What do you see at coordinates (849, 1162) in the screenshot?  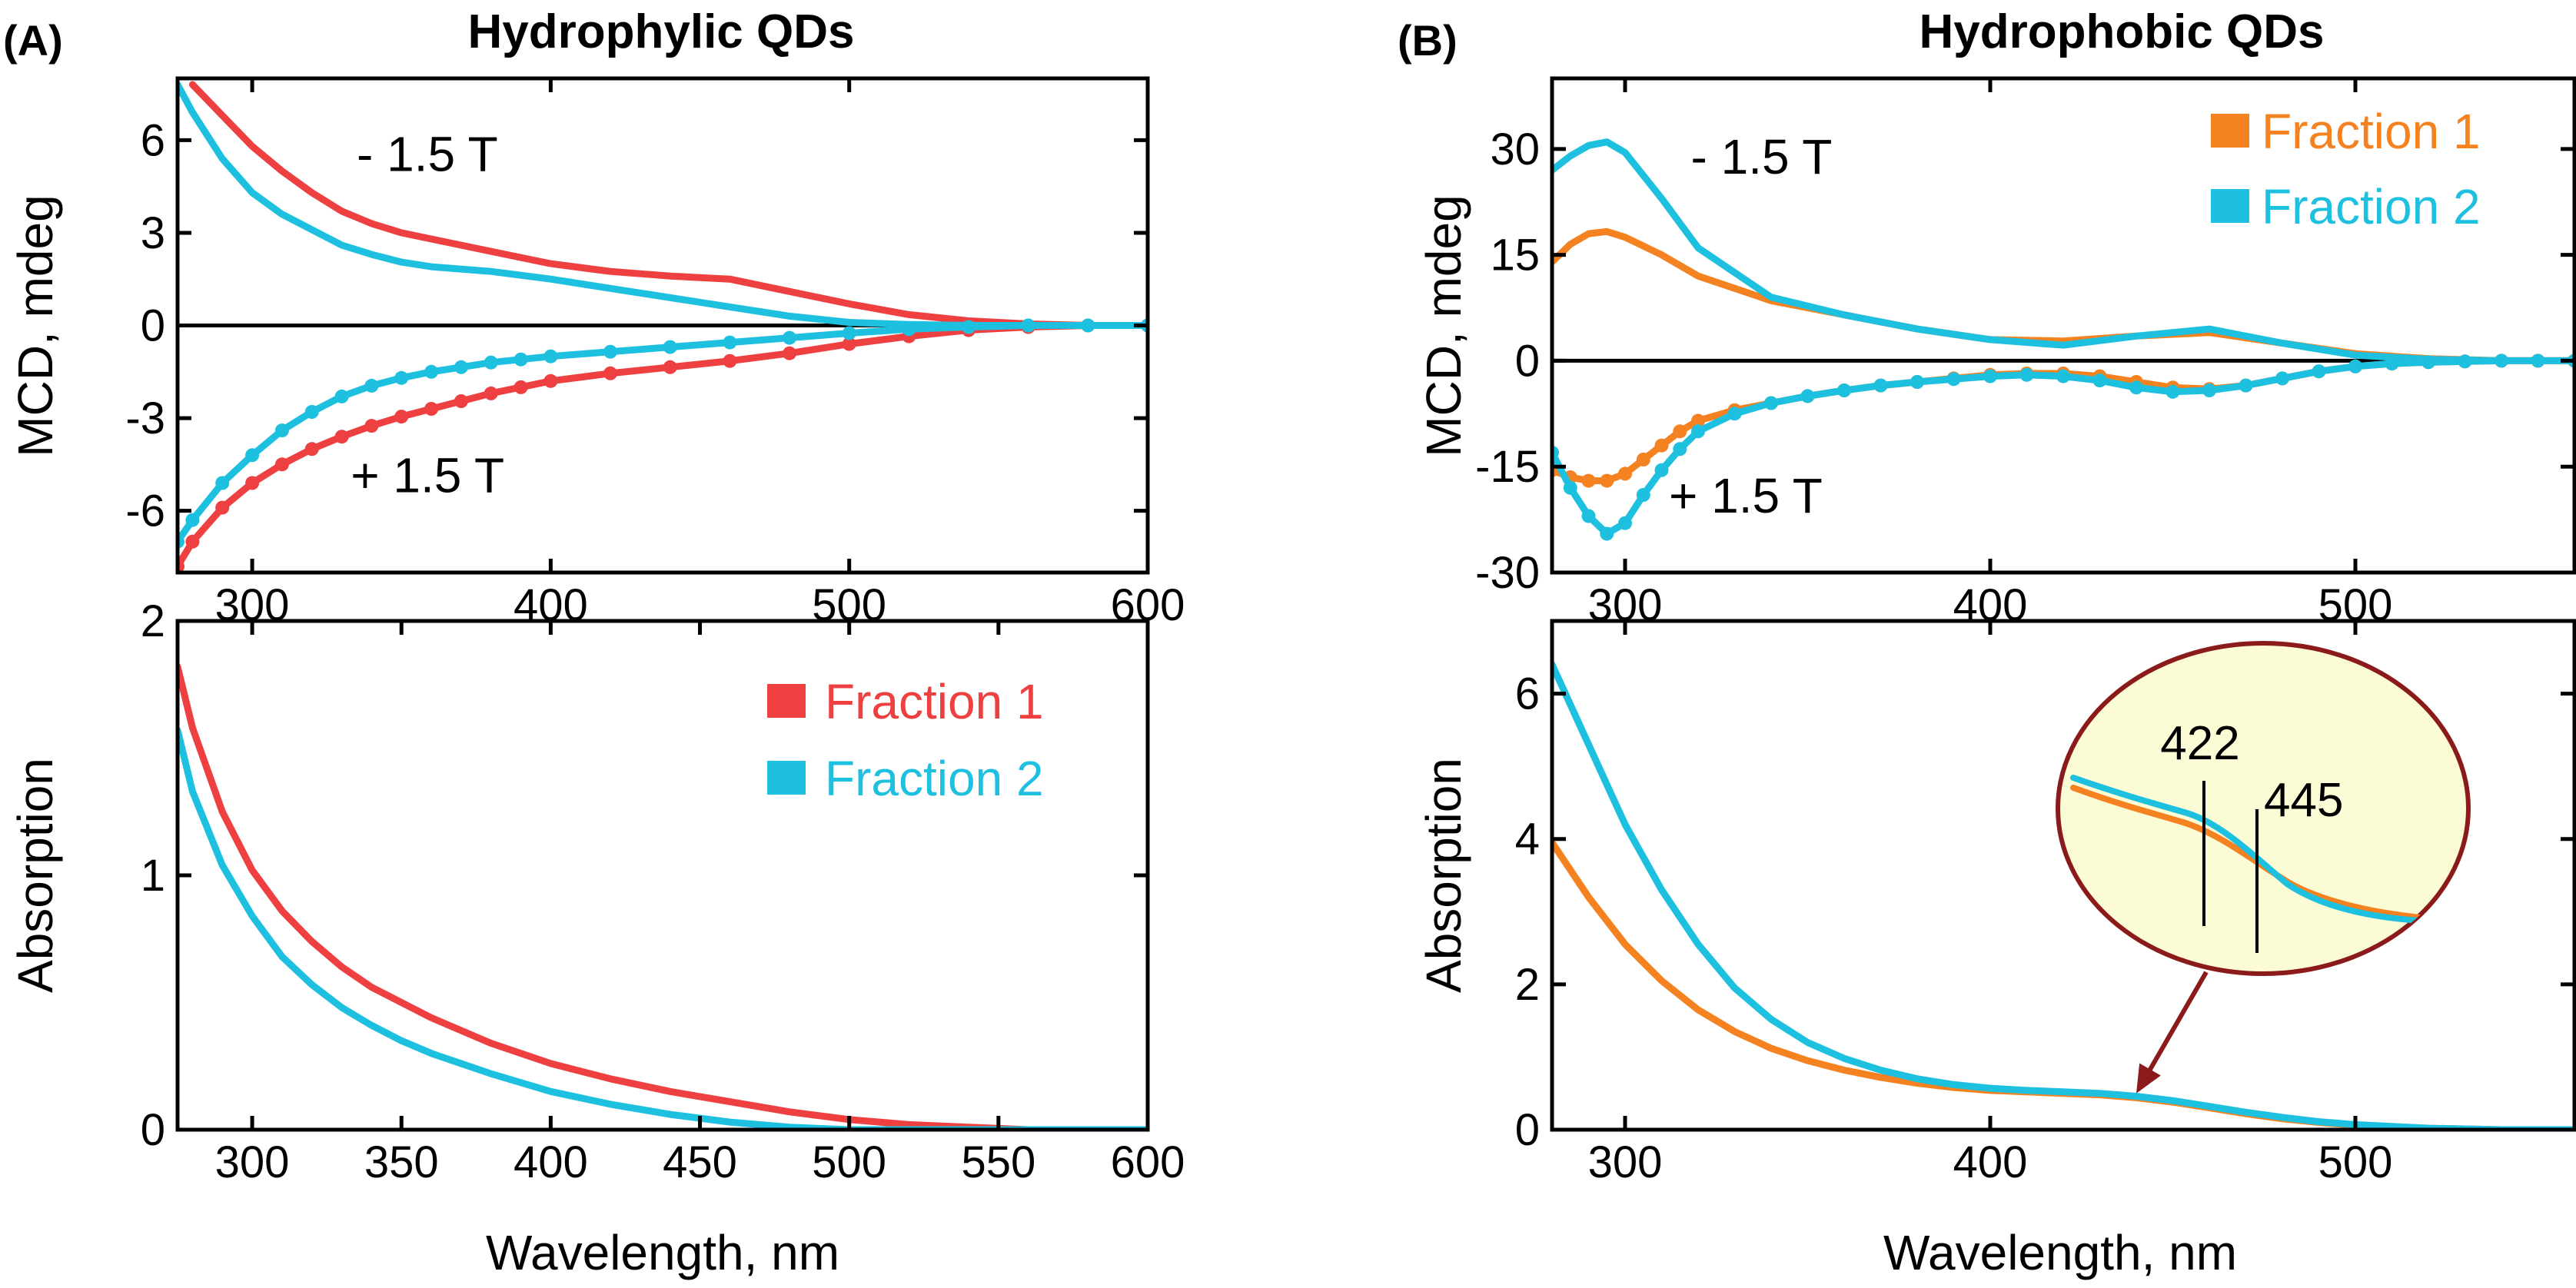 I see `x-tick-label: 500` at bounding box center [849, 1162].